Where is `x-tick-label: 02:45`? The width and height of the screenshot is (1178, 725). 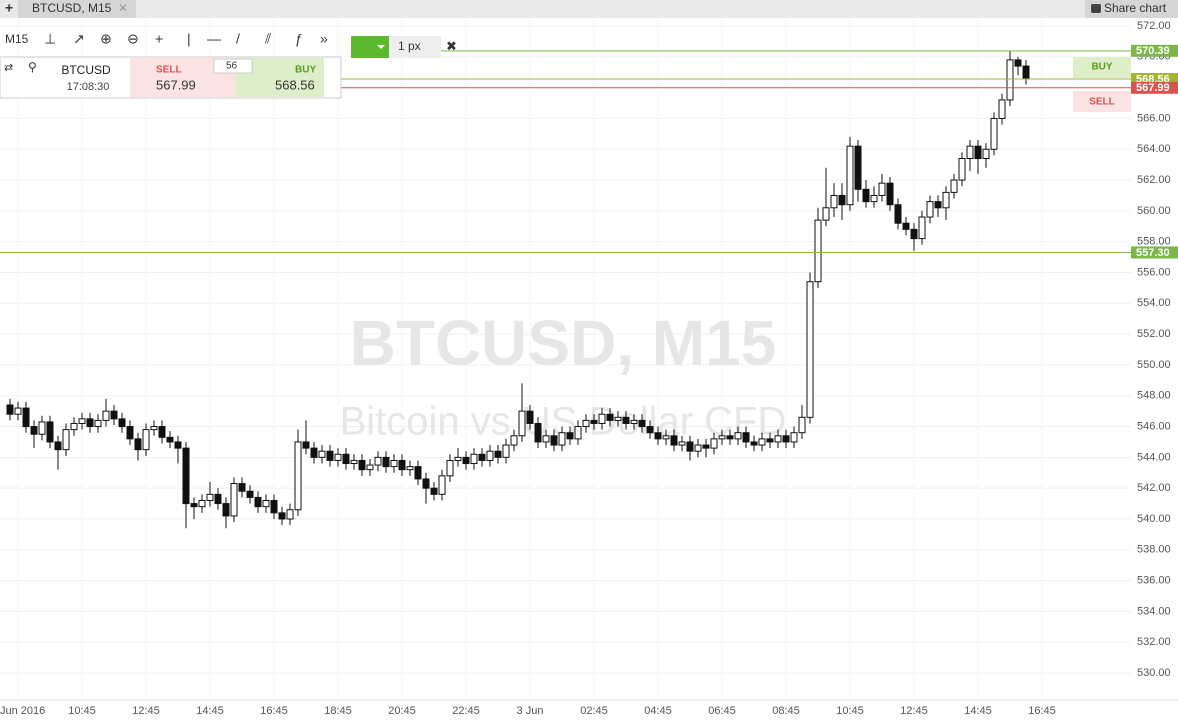
x-tick-label: 02:45 is located at coordinates (594, 711).